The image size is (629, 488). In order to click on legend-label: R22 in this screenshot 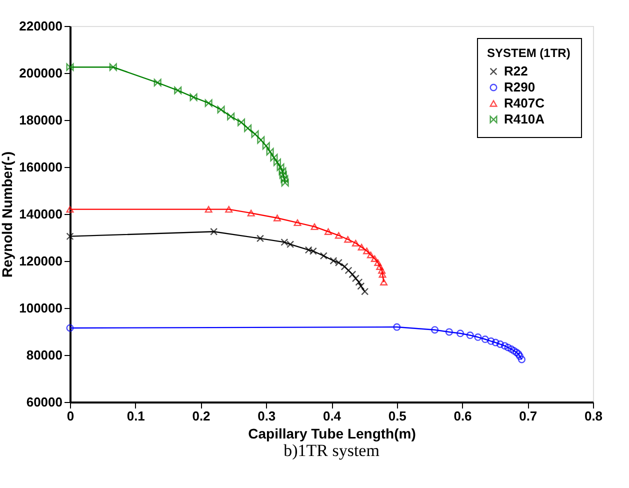, I will do `click(516, 71)`.